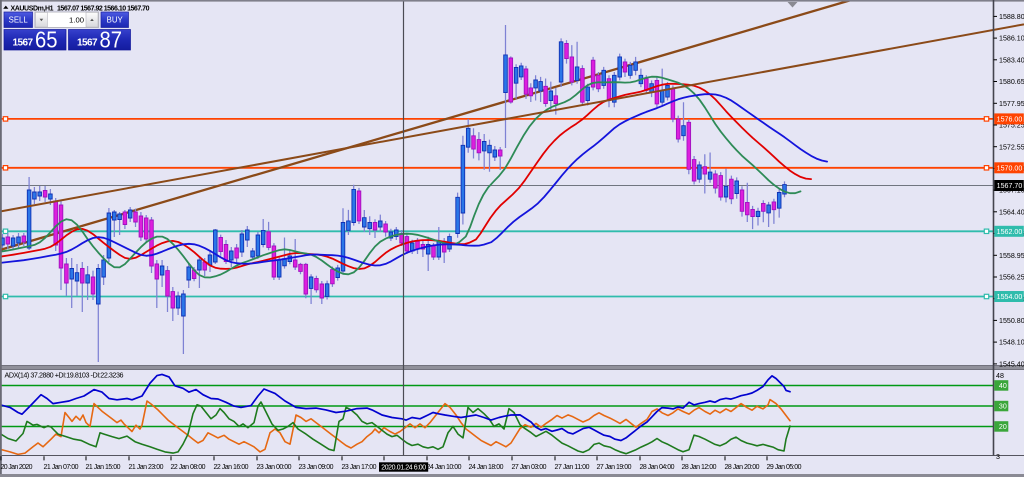 The height and width of the screenshot is (477, 1024). Describe the element at coordinates (111, 40) in the screenshot. I see `svg-text: 87` at that location.